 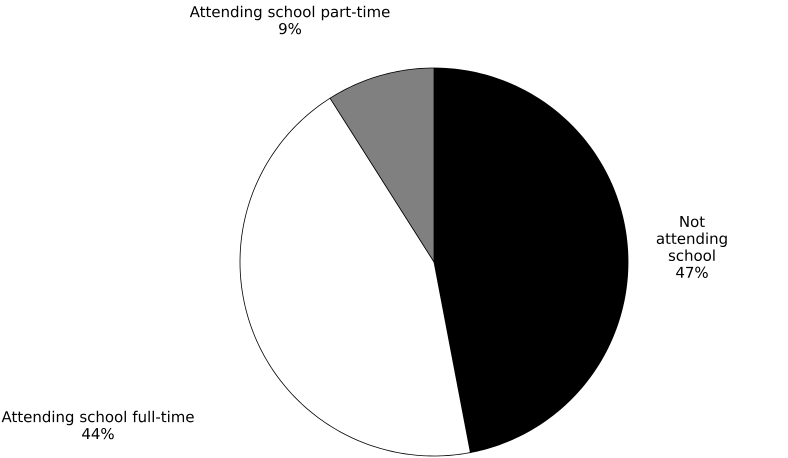 I want to click on slice-label: Attending school full-time, so click(x=98, y=418).